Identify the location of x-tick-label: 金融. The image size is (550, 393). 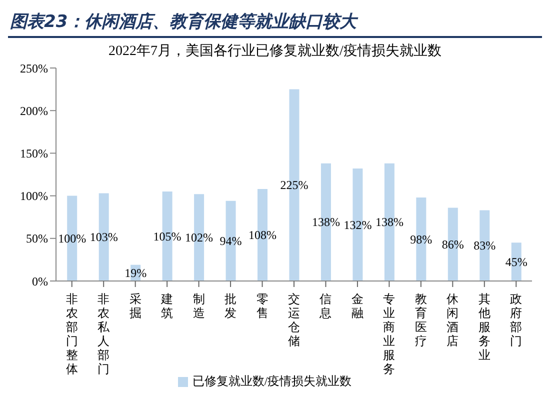
(357, 306).